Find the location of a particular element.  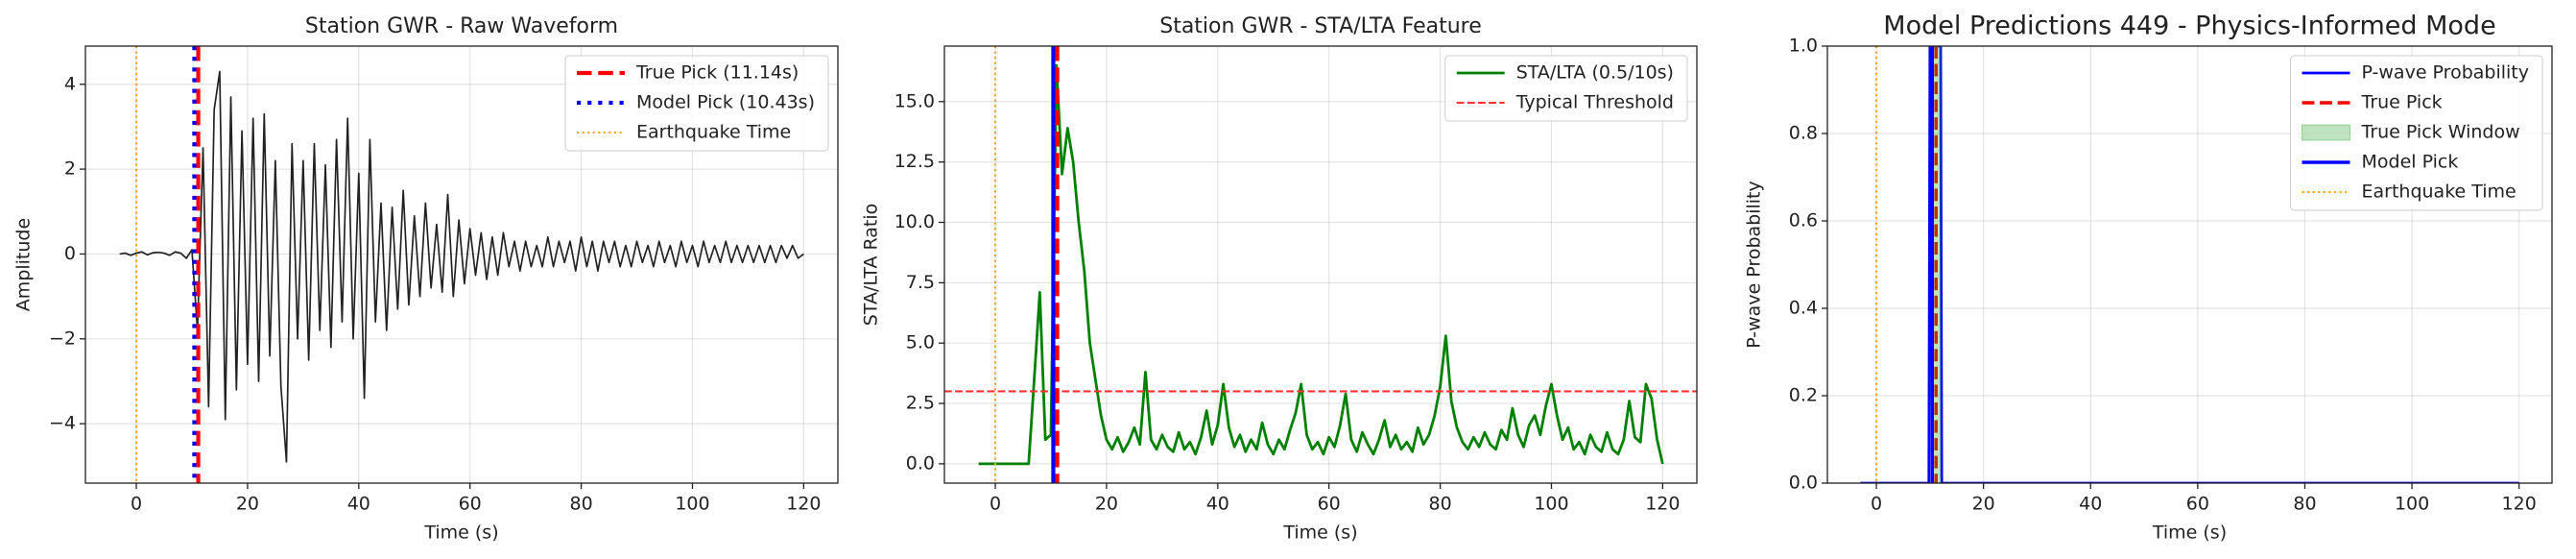

legend-label: STA/LTA (0.5/10s) is located at coordinates (1595, 73).